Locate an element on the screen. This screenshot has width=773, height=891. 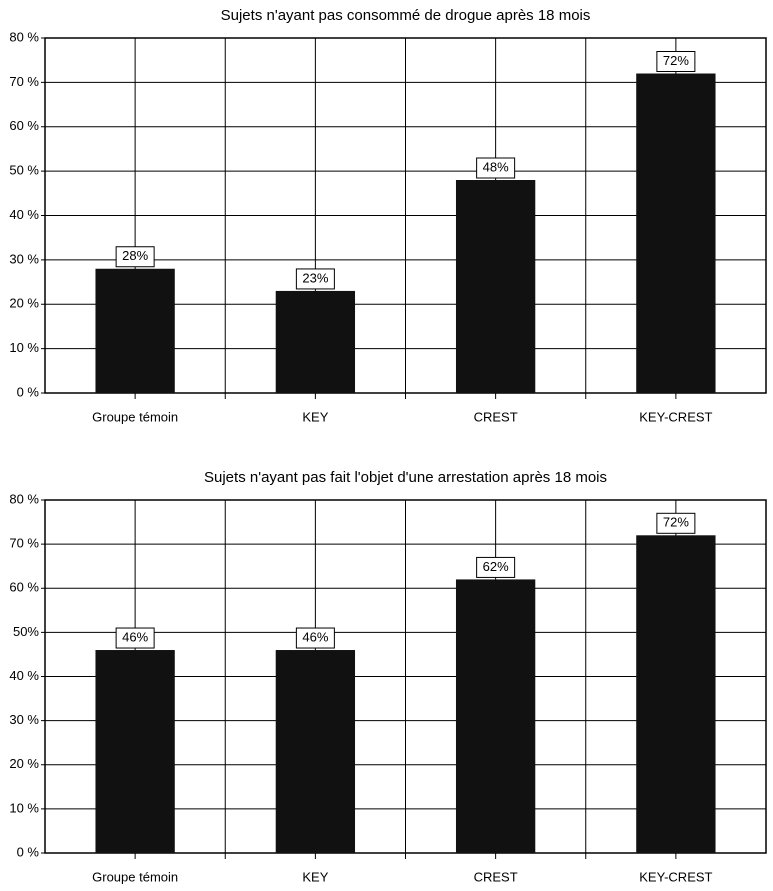
value-label: 48% is located at coordinates (496, 166).